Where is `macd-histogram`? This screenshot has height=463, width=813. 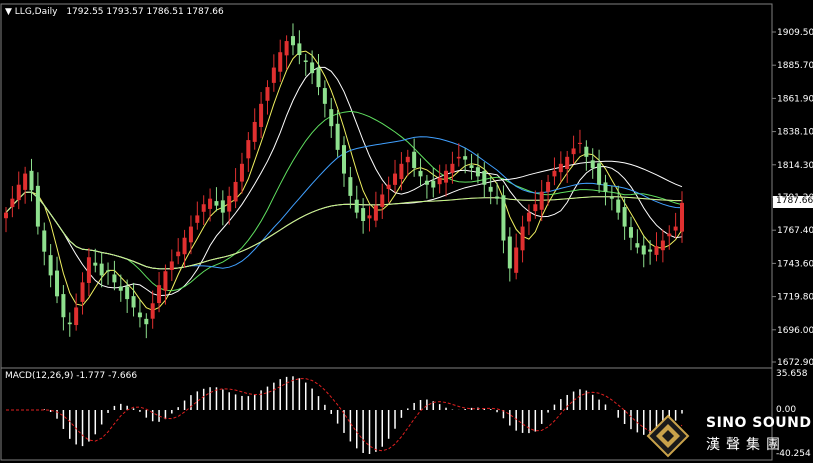
macd-histogram is located at coordinates (363, 415).